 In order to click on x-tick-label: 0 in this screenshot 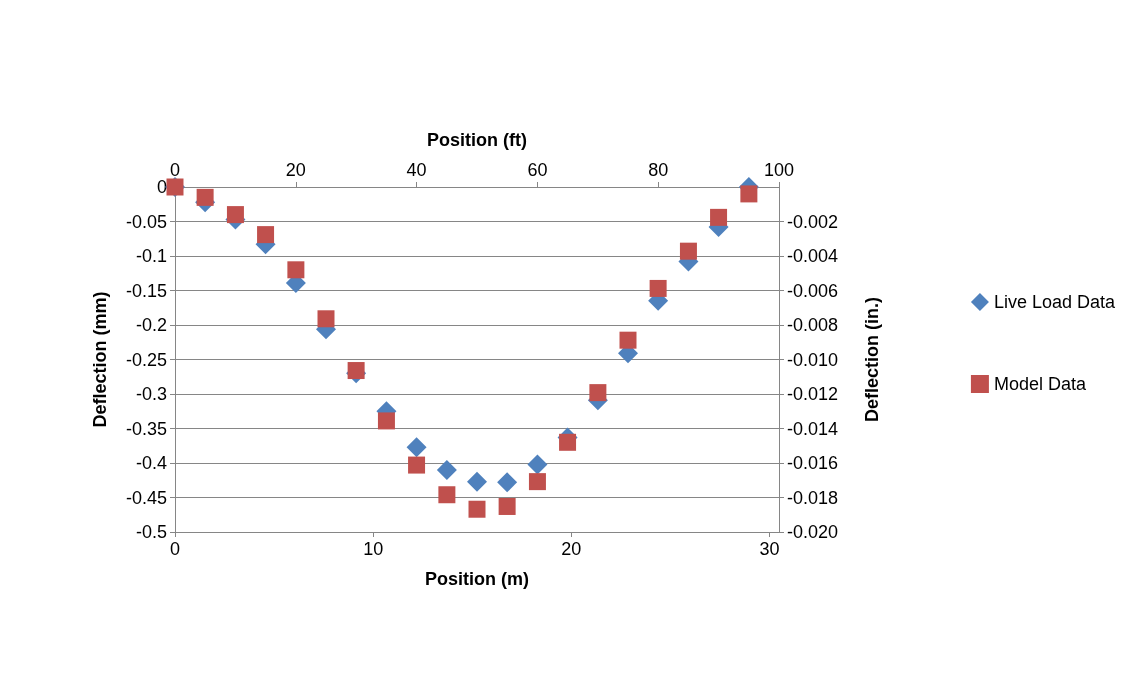, I will do `click(175, 549)`.